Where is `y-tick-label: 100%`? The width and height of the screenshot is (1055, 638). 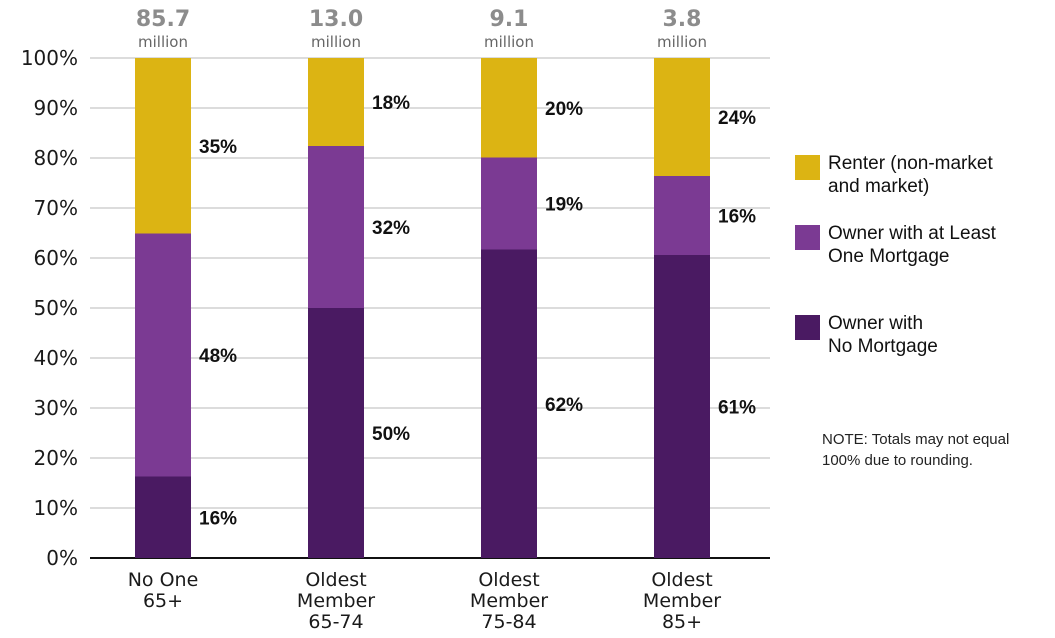 y-tick-label: 100% is located at coordinates (49, 58).